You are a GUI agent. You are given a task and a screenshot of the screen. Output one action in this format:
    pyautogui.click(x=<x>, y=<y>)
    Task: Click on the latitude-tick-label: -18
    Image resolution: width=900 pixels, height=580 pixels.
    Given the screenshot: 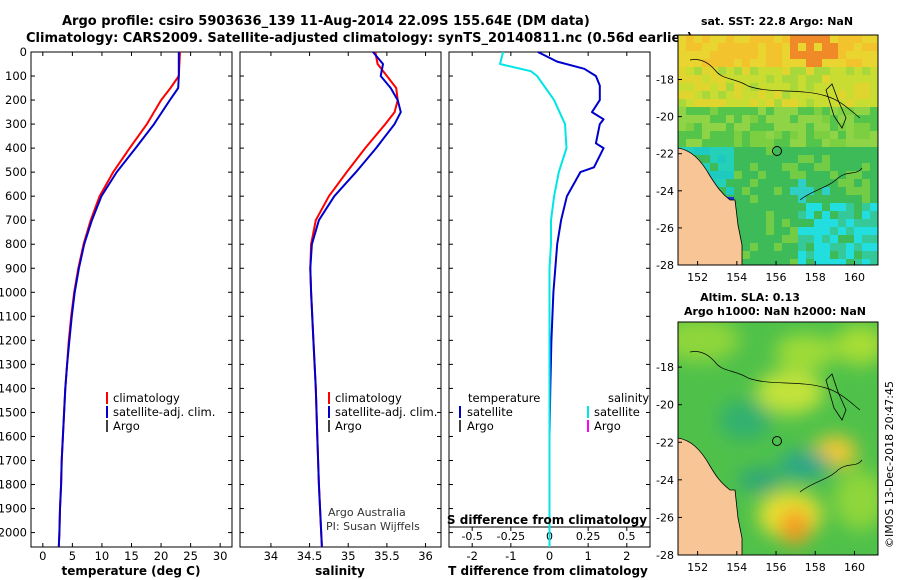 What is the action you would take?
    pyautogui.click(x=665, y=80)
    